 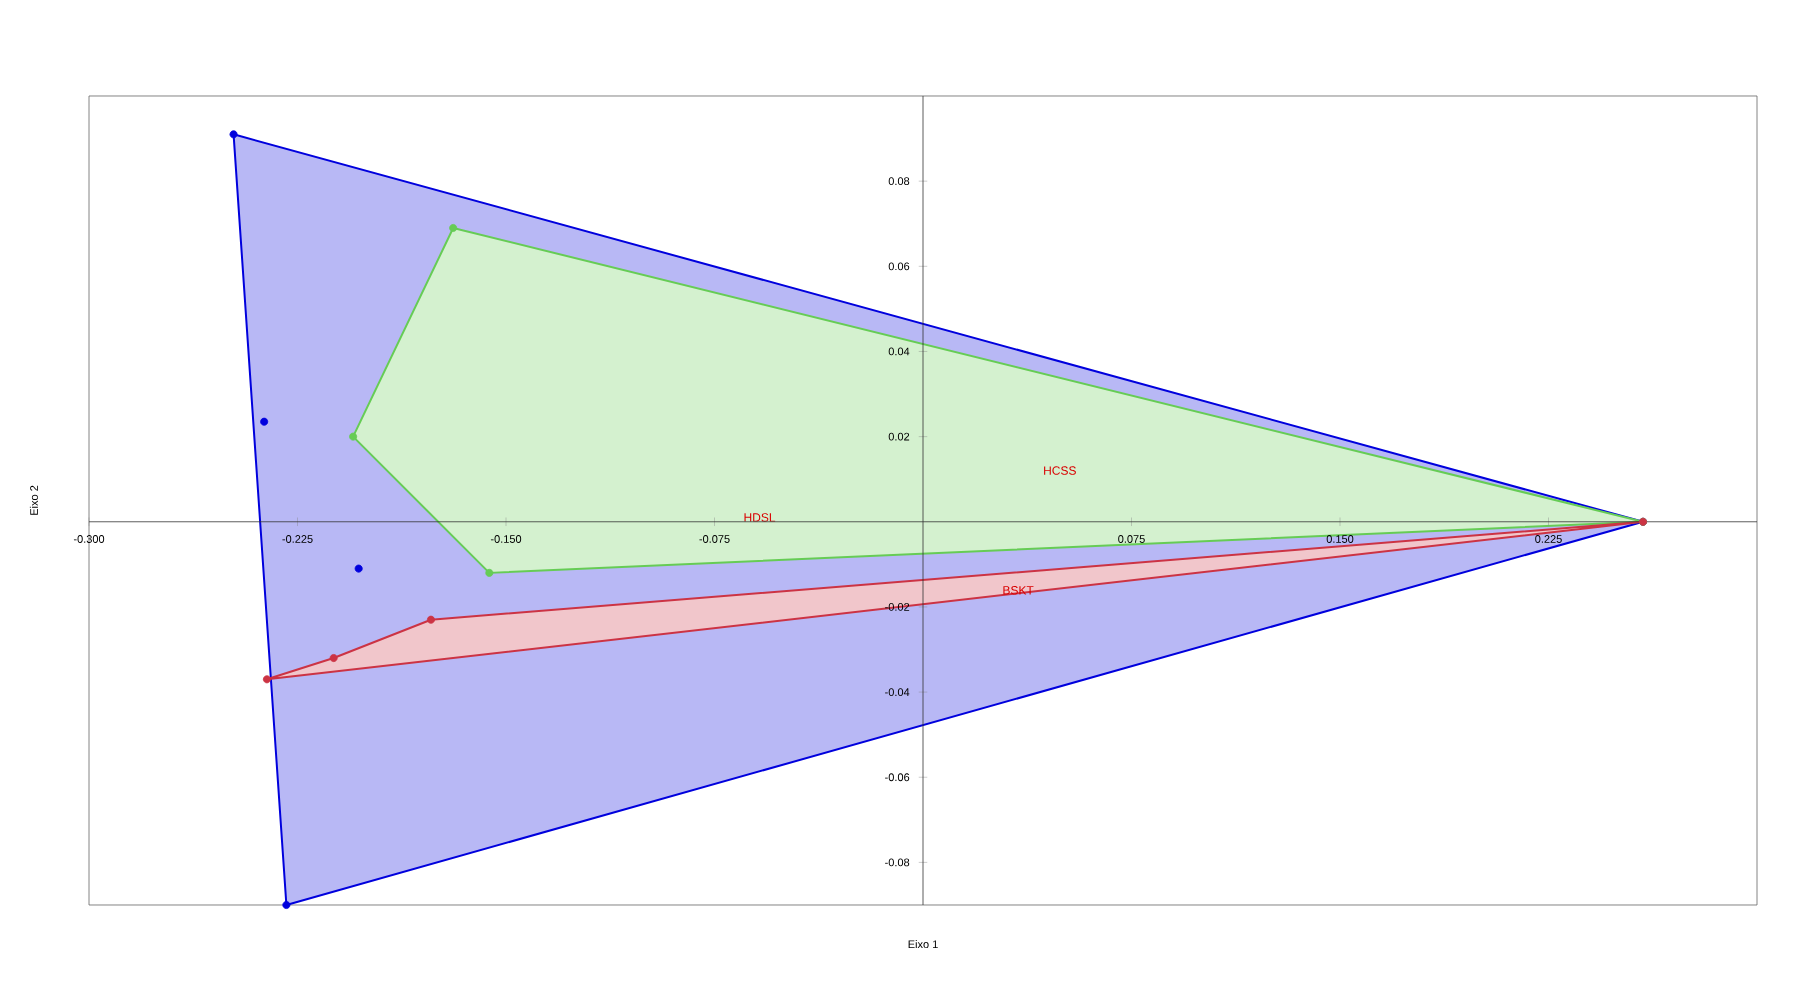 What do you see at coordinates (1018, 590) in the screenshot?
I see `annotation: BSKT` at bounding box center [1018, 590].